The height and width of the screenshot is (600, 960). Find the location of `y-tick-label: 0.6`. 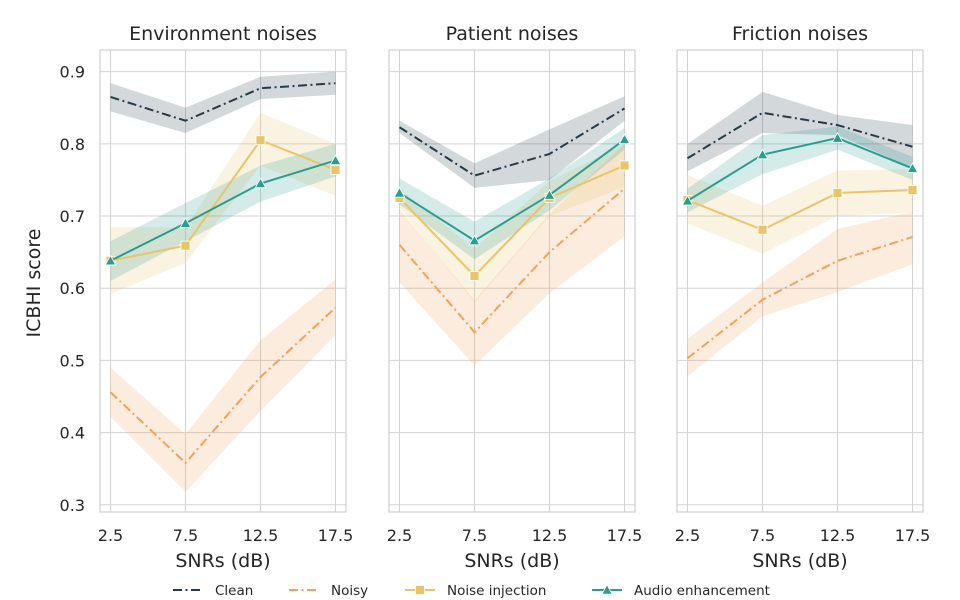

y-tick-label: 0.6 is located at coordinates (72, 288).